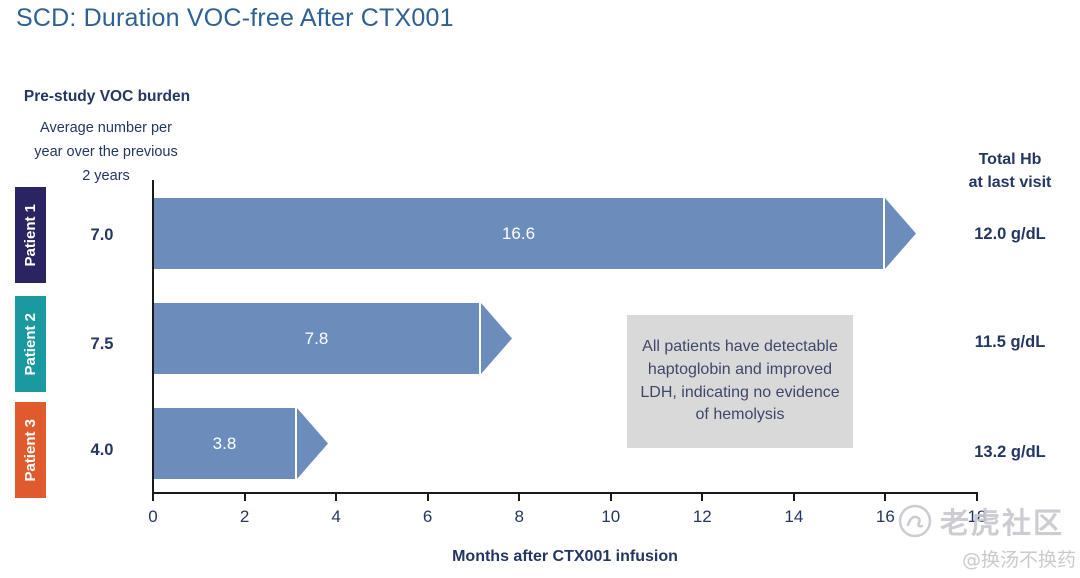 The height and width of the screenshot is (578, 1080). What do you see at coordinates (480, 338) in the screenshot?
I see `bar-patient-2-gap` at bounding box center [480, 338].